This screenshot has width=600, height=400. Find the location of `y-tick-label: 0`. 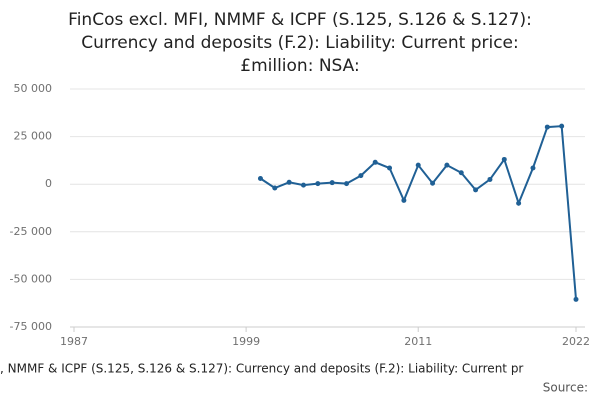

y-tick-label: 0 is located at coordinates (48, 183).